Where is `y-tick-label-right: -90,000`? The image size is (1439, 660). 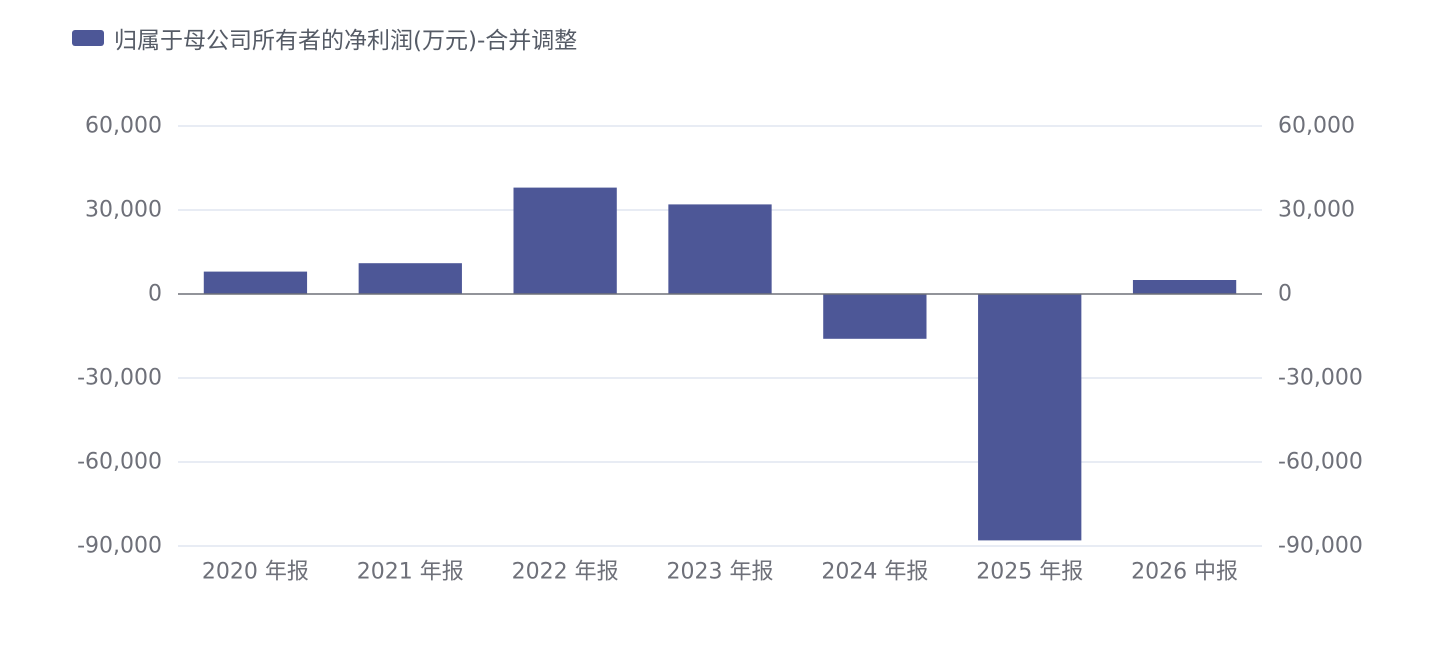
y-tick-label-right: -90,000 is located at coordinates (1320, 546).